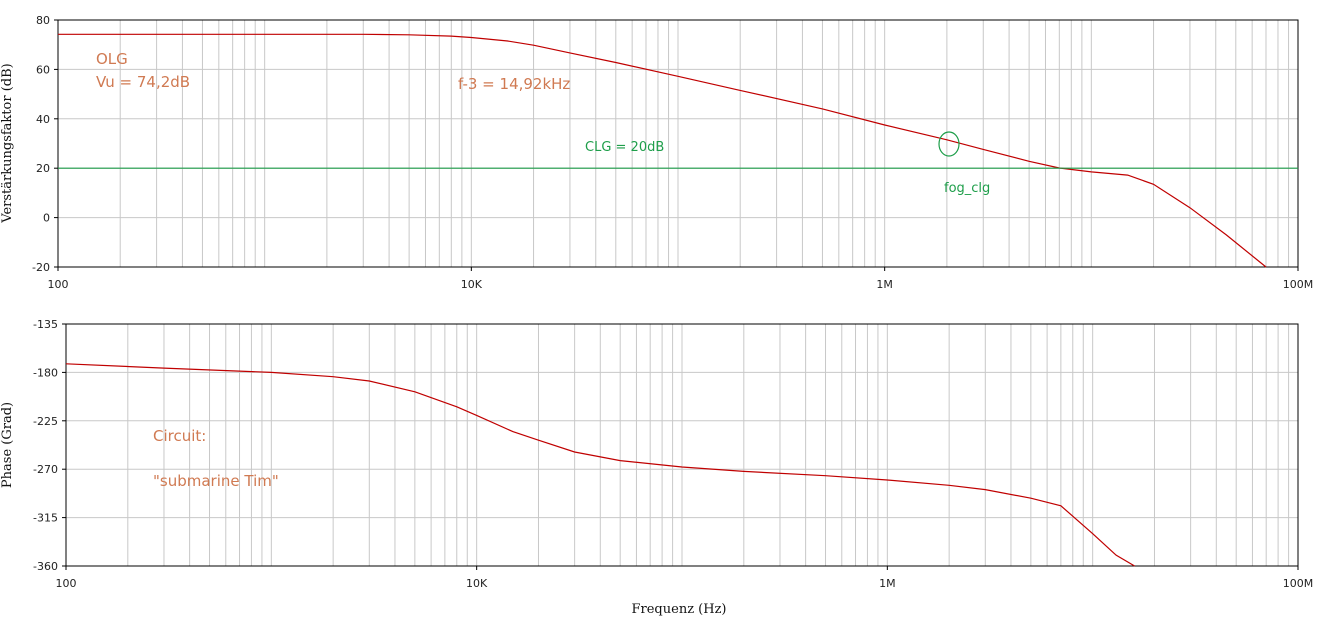  What do you see at coordinates (66, 583) in the screenshot?
I see `phase-x-tick-label: 100` at bounding box center [66, 583].